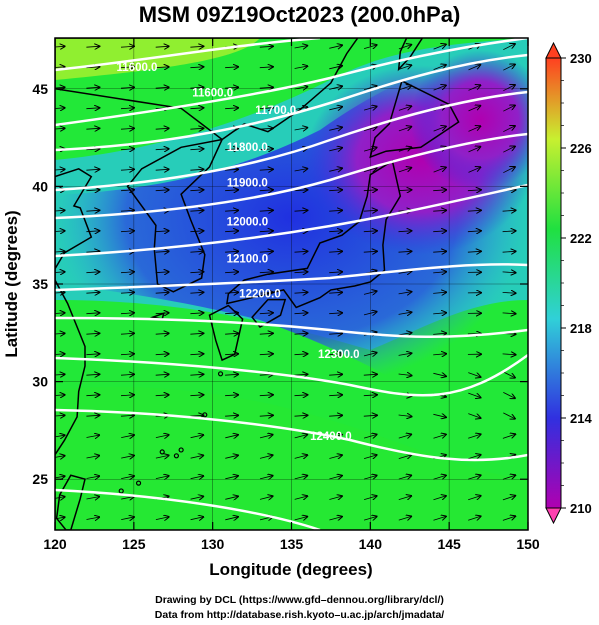 The height and width of the screenshot is (625, 599). Describe the element at coordinates (553, 50) in the screenshot. I see `colorbar-max-arrow` at that location.